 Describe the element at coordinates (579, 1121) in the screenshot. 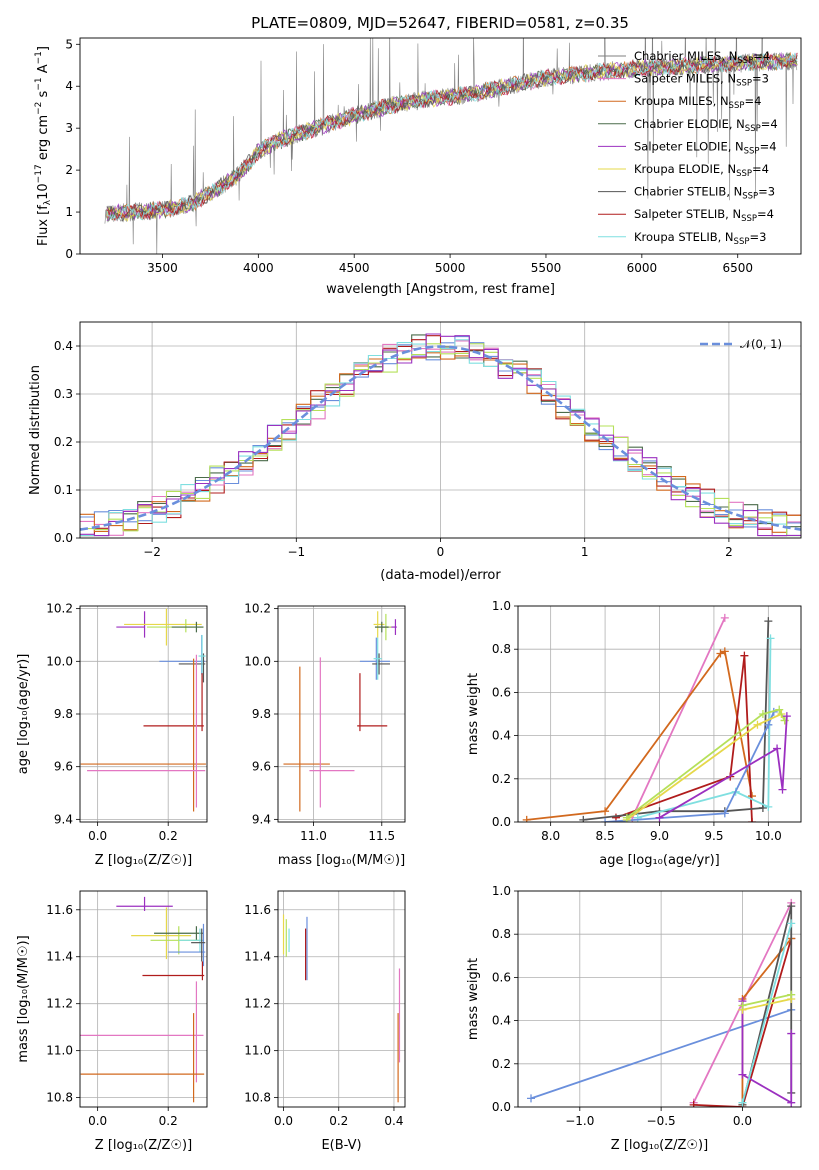

I see `x-tick-label: −1.0` at that location.